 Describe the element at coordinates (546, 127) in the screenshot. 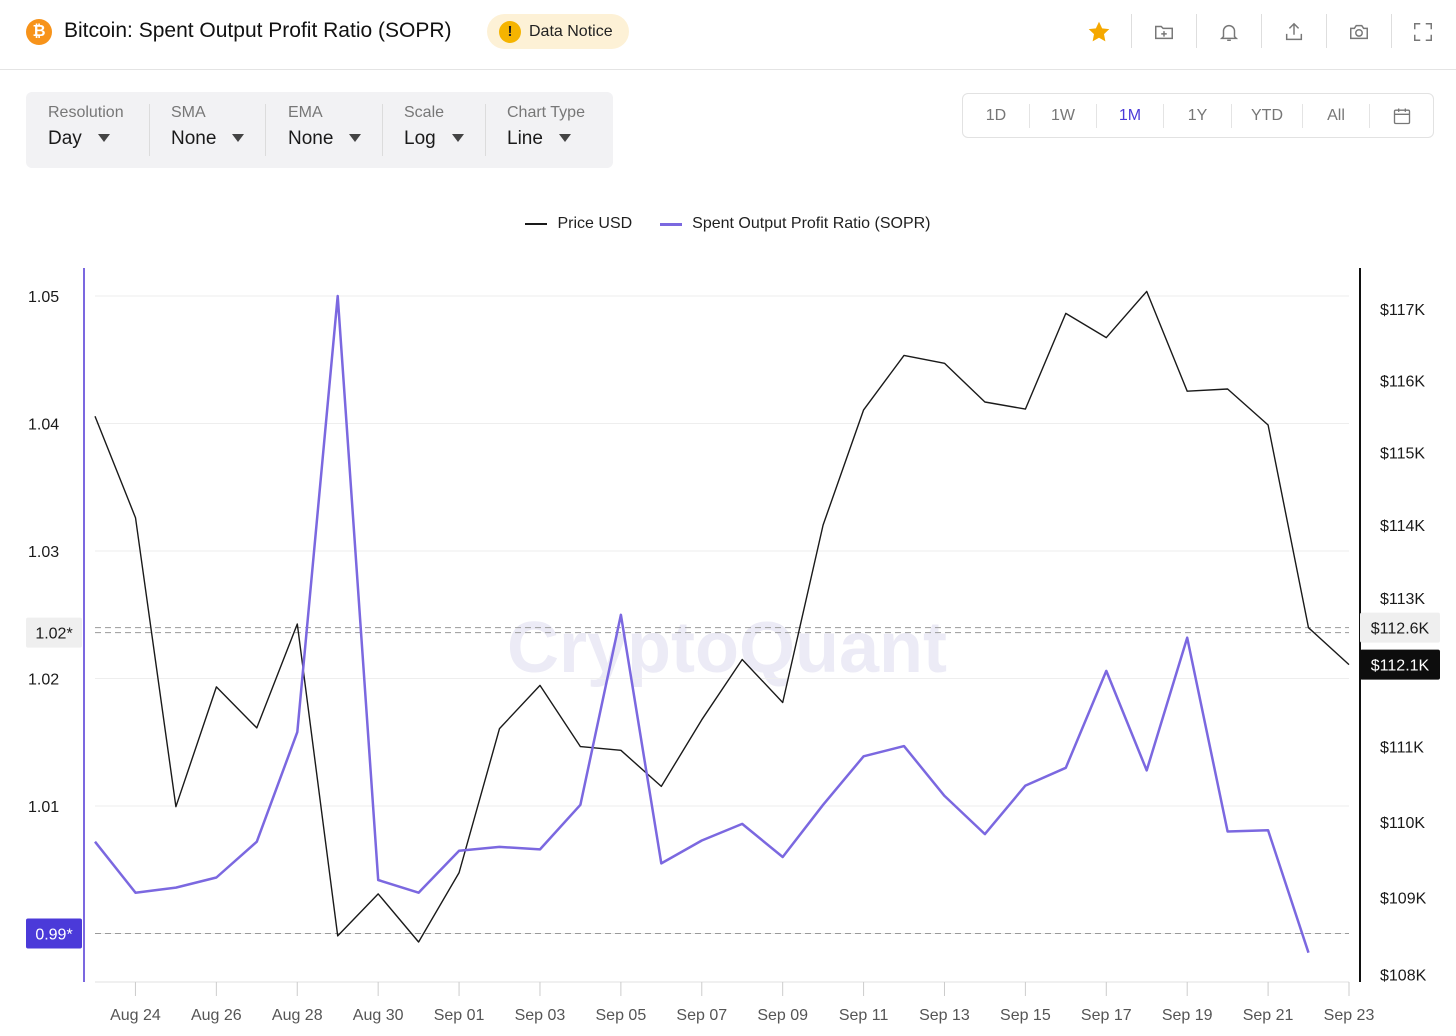

I see `chart-type-select: Chart Type Line` at that location.